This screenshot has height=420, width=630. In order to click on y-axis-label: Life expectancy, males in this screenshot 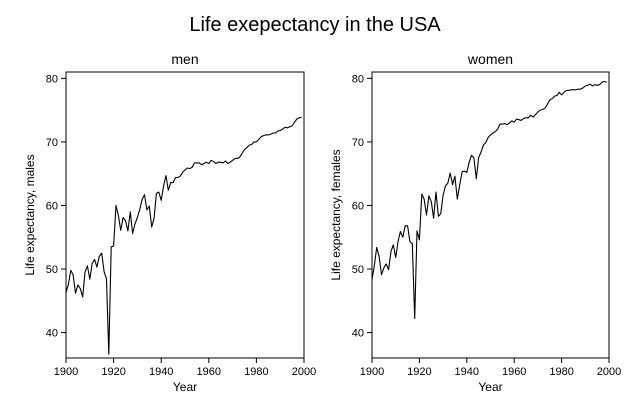, I will do `click(30, 214)`.